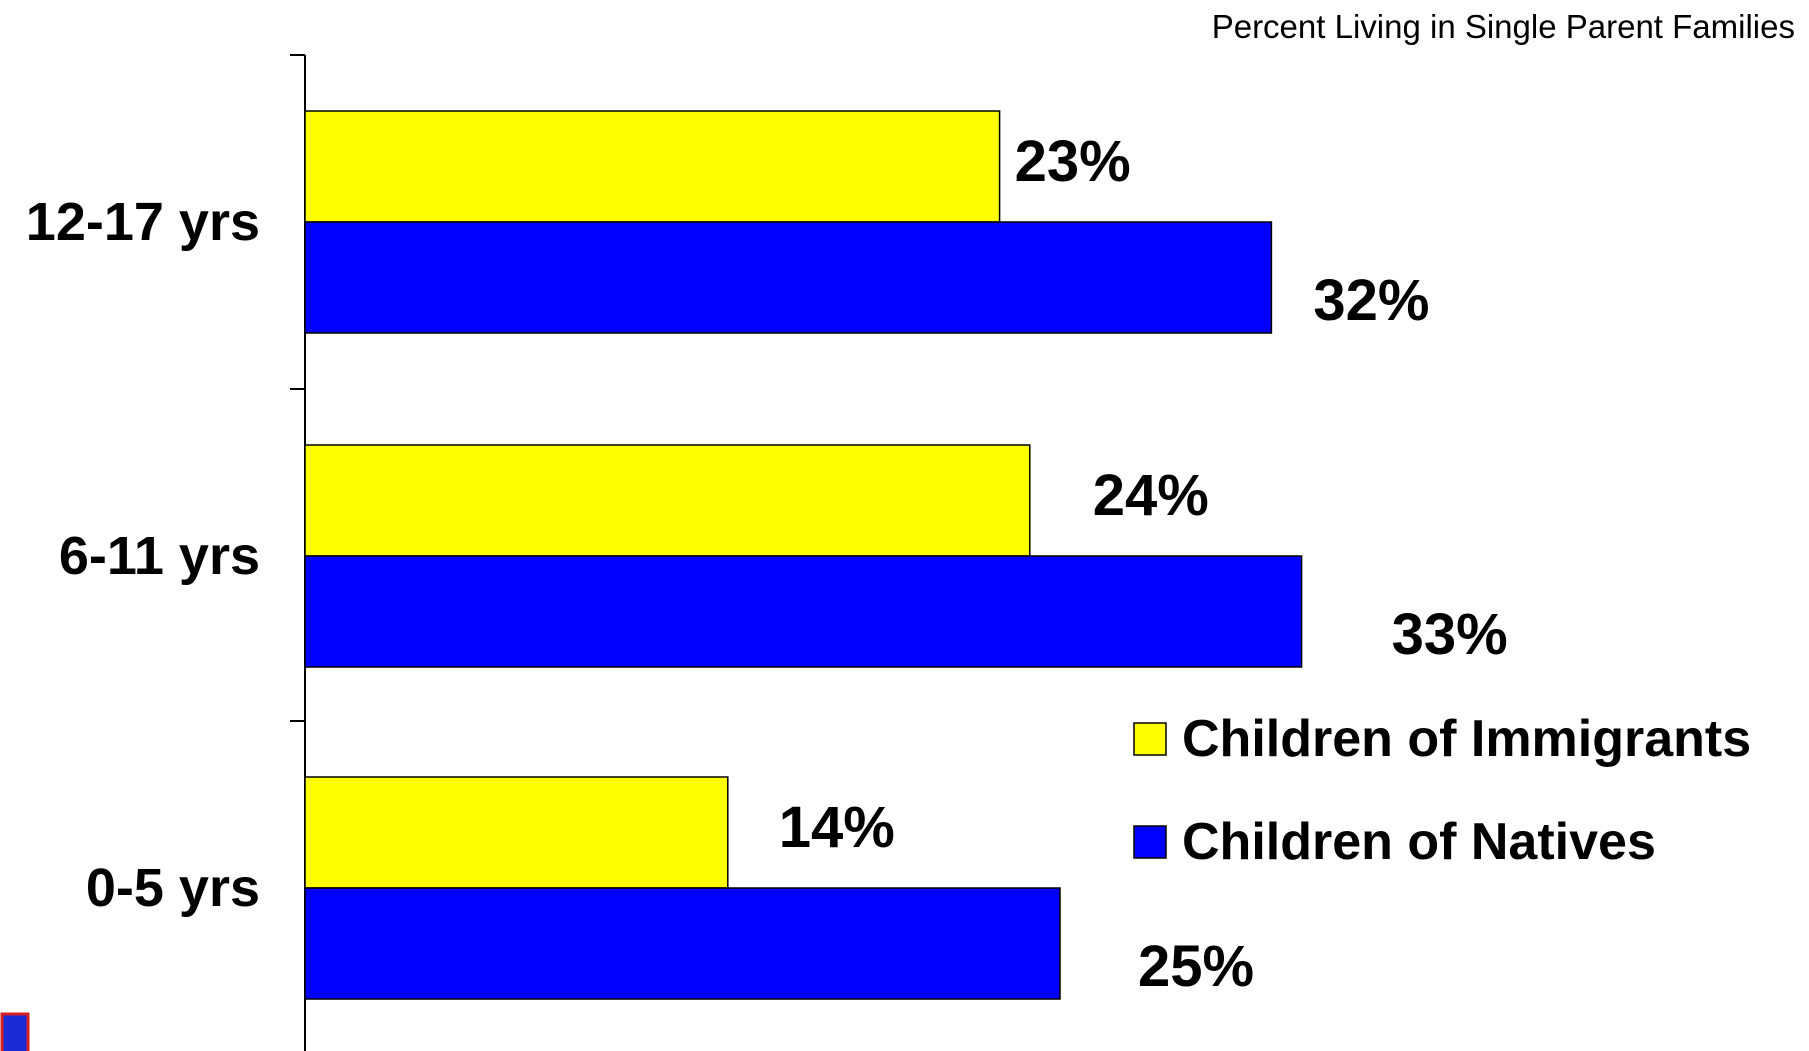  I want to click on chart-title: Percent Living in Single Parent Families, so click(1503, 26).